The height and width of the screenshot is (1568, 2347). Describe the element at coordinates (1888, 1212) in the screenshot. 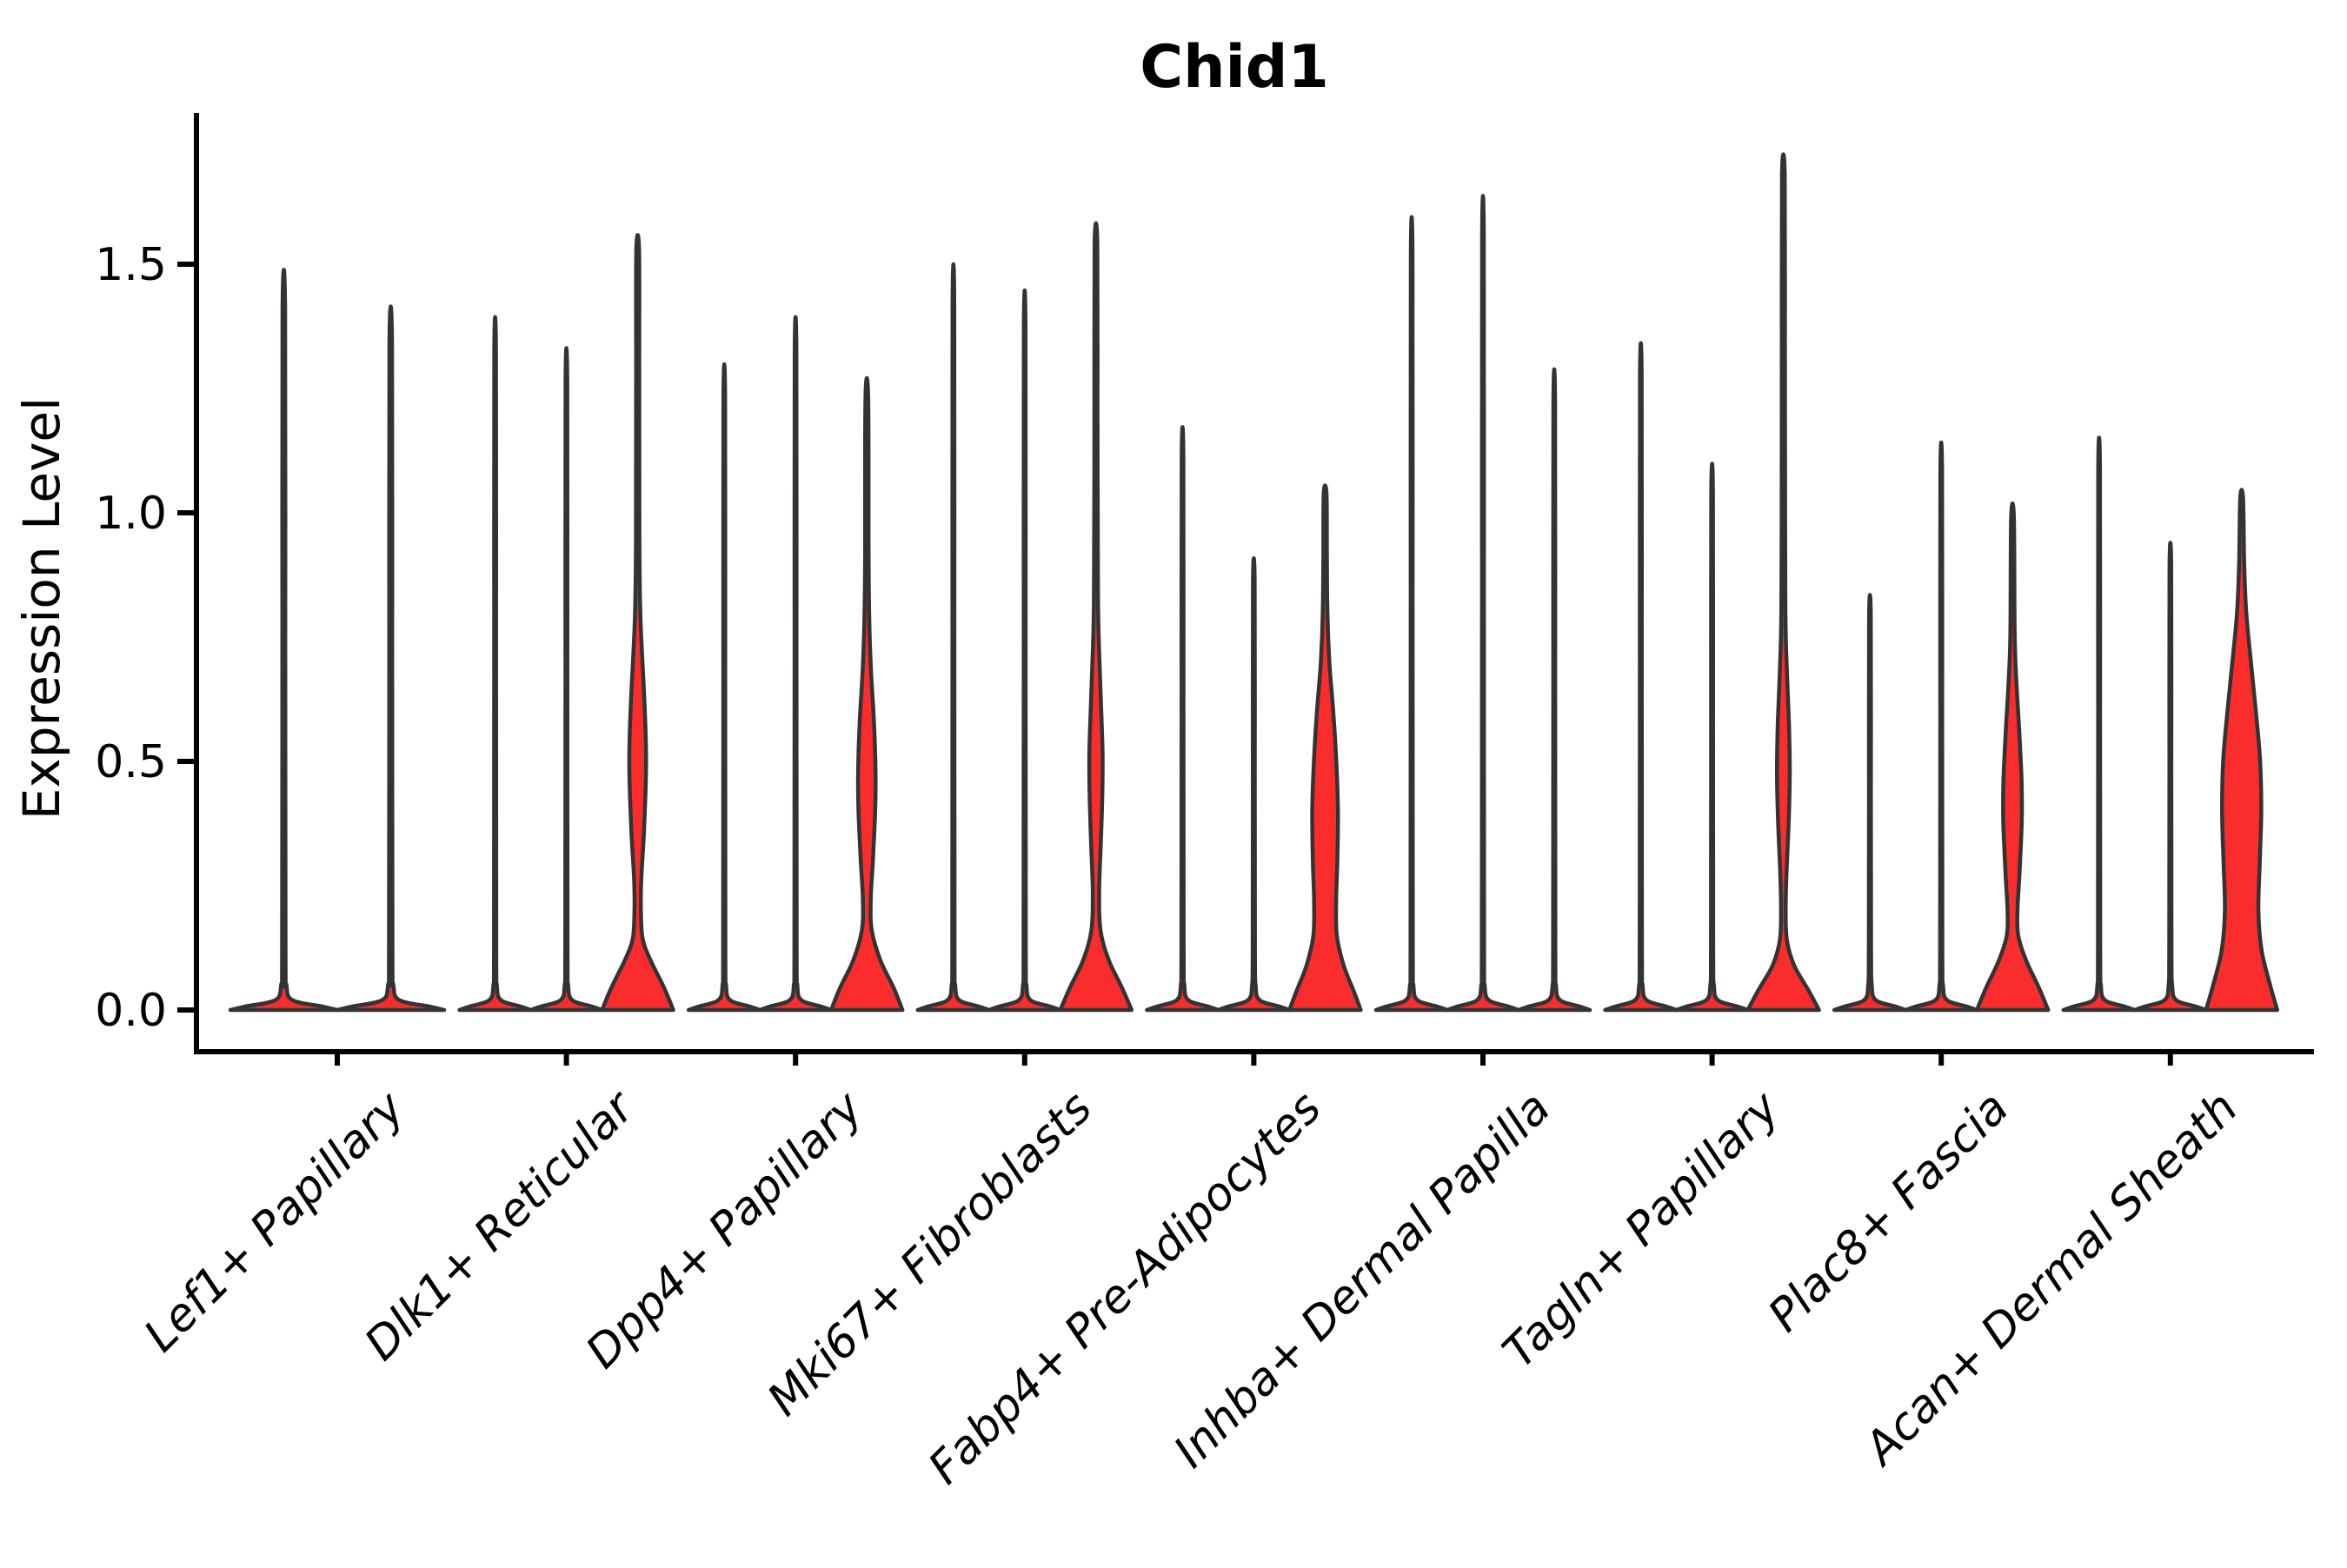

I see `x-tick-label: Plac8+ Fascia` at that location.